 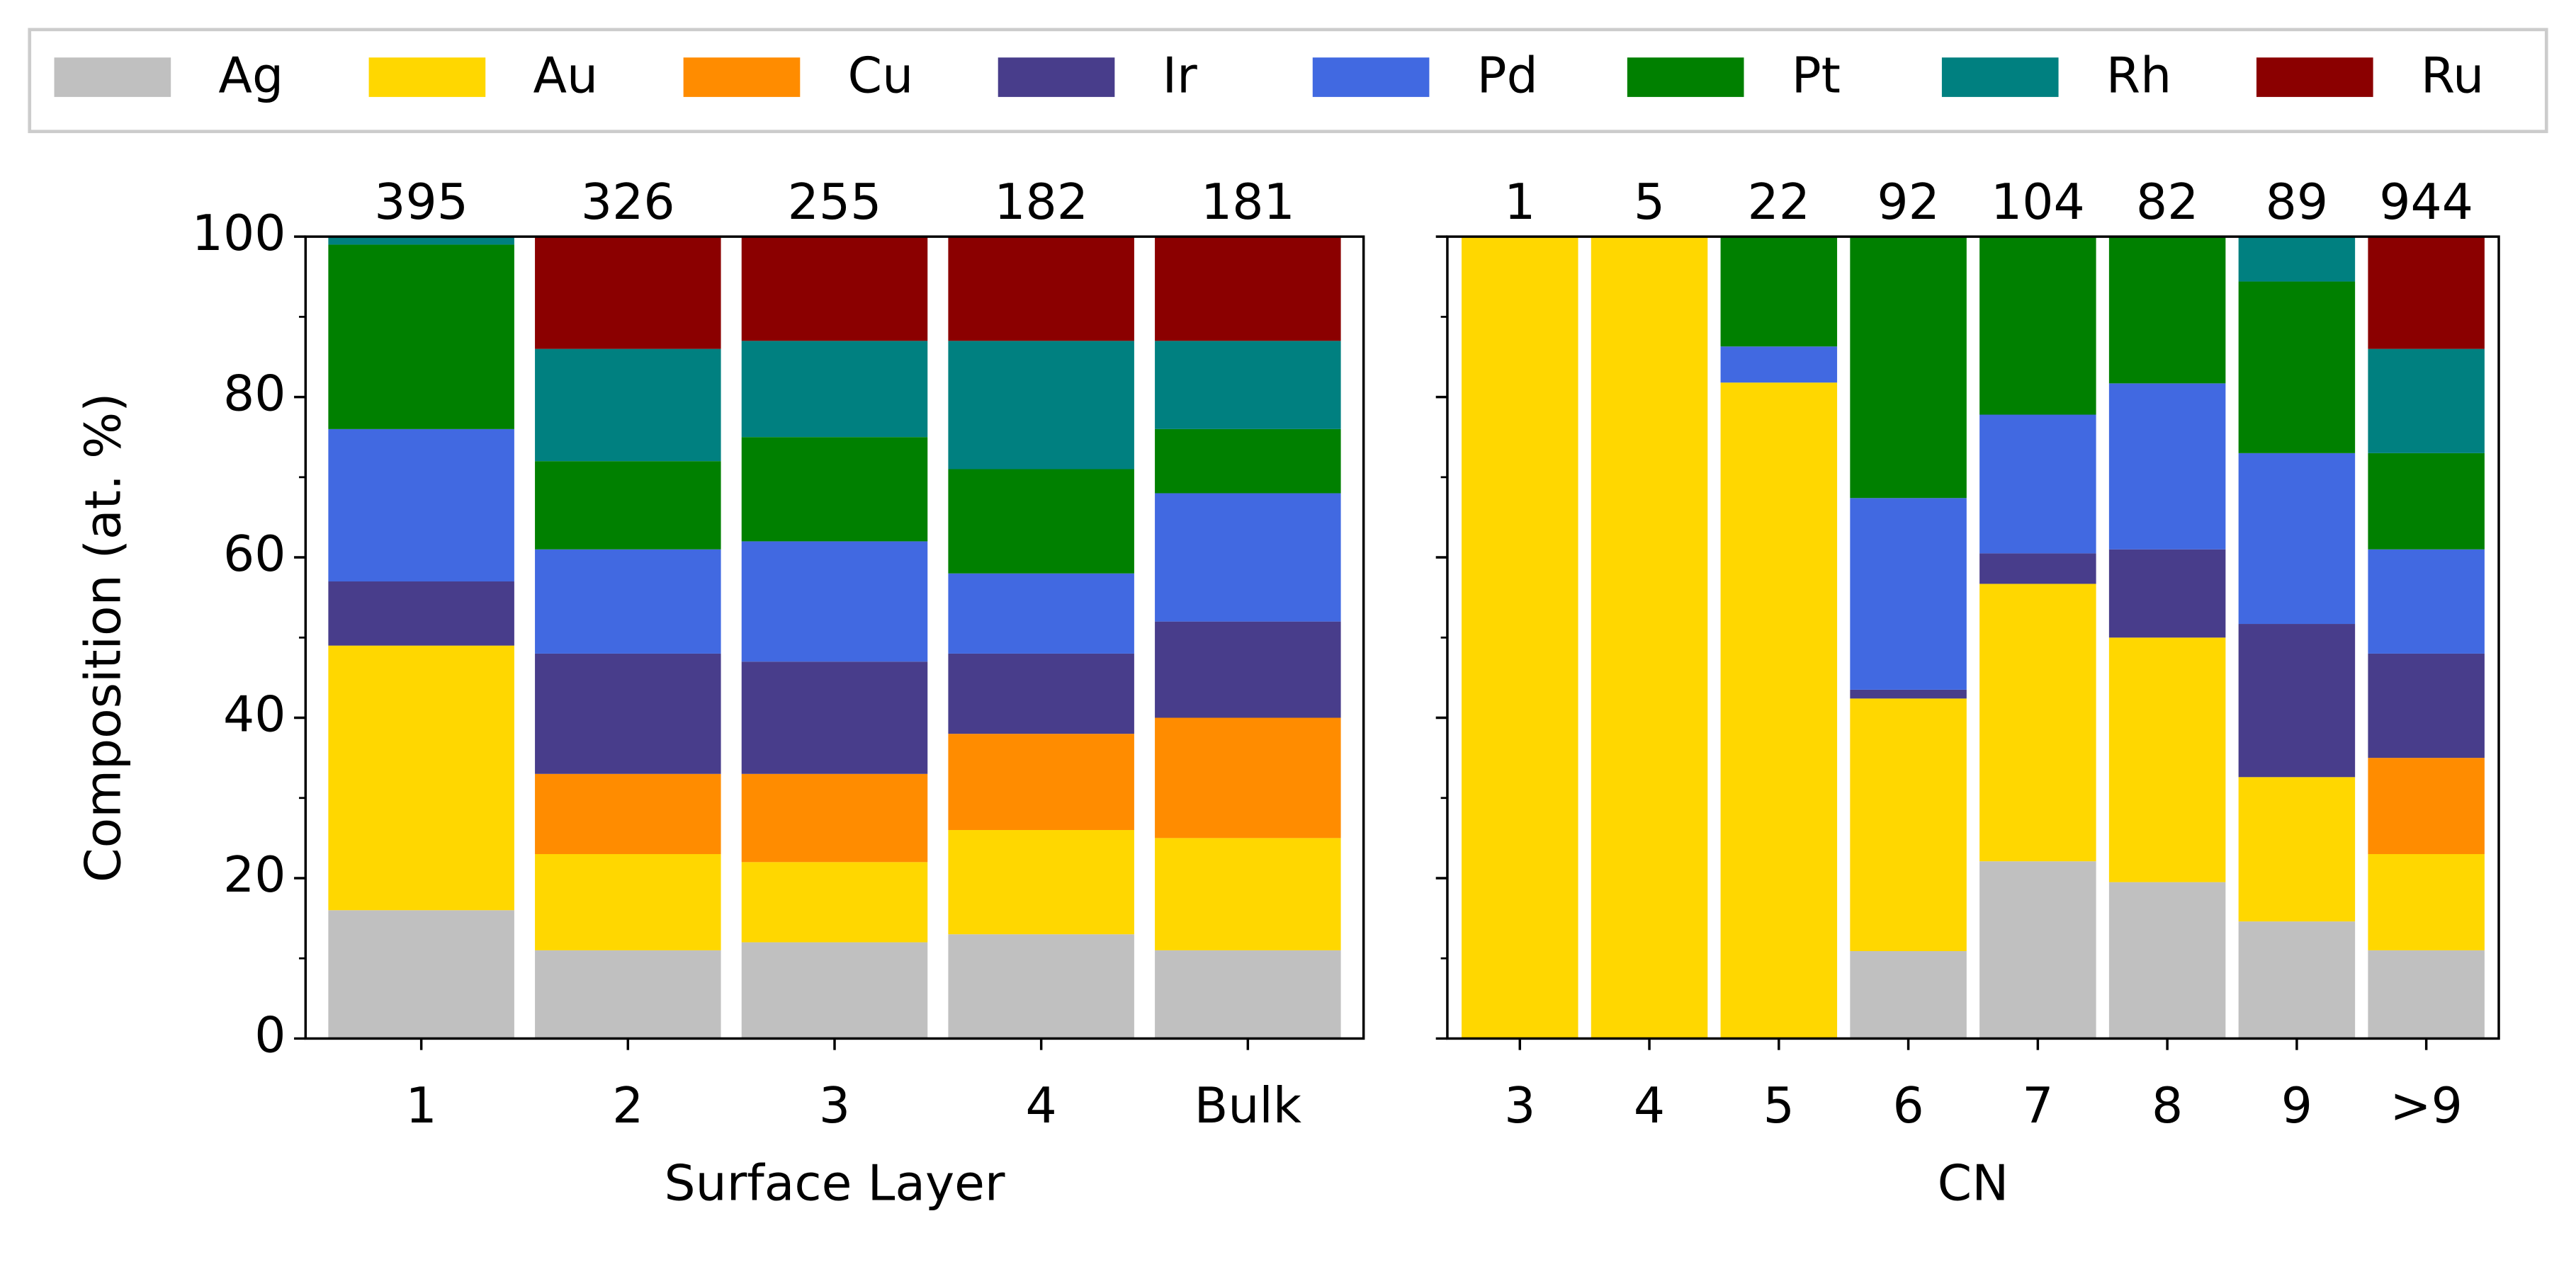 What do you see at coordinates (565, 76) in the screenshot?
I see `legend-label: Au` at bounding box center [565, 76].